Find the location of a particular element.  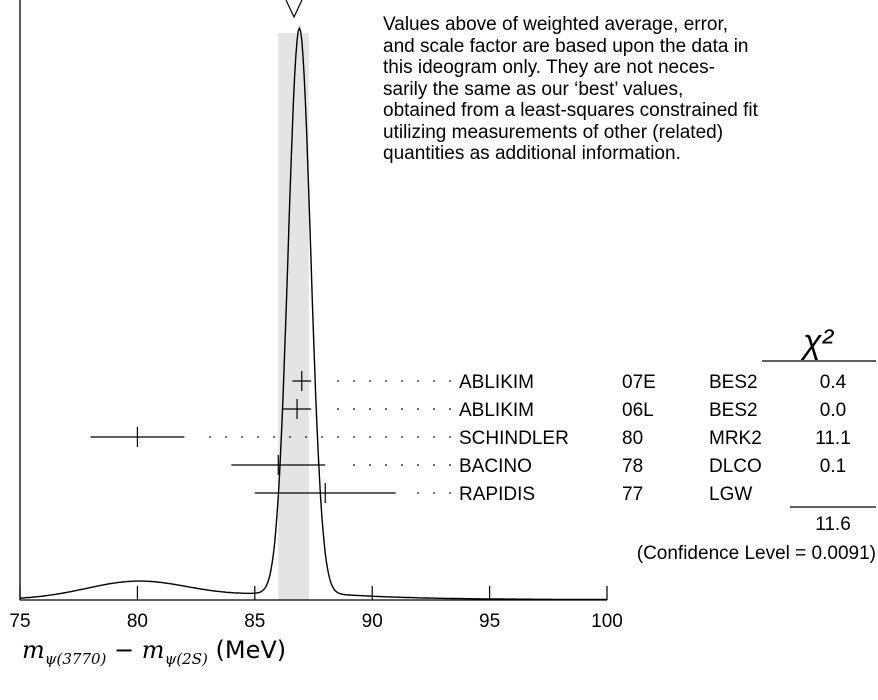

measurement-experiment: DLCO is located at coordinates (735, 466).